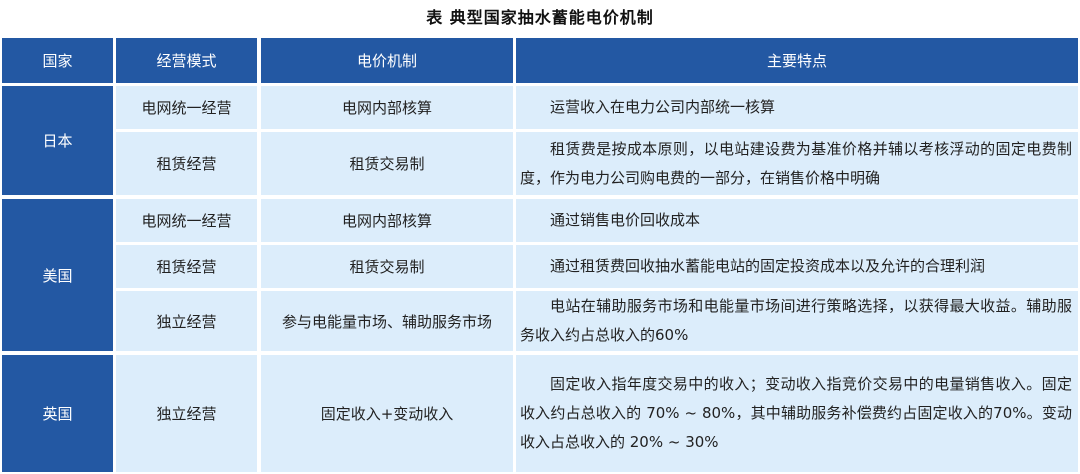 Image resolution: width=1080 pixels, height=474 pixels. What do you see at coordinates (625, 220) in the screenshot?
I see `features-text: 通过销售电价回收成本` at bounding box center [625, 220].